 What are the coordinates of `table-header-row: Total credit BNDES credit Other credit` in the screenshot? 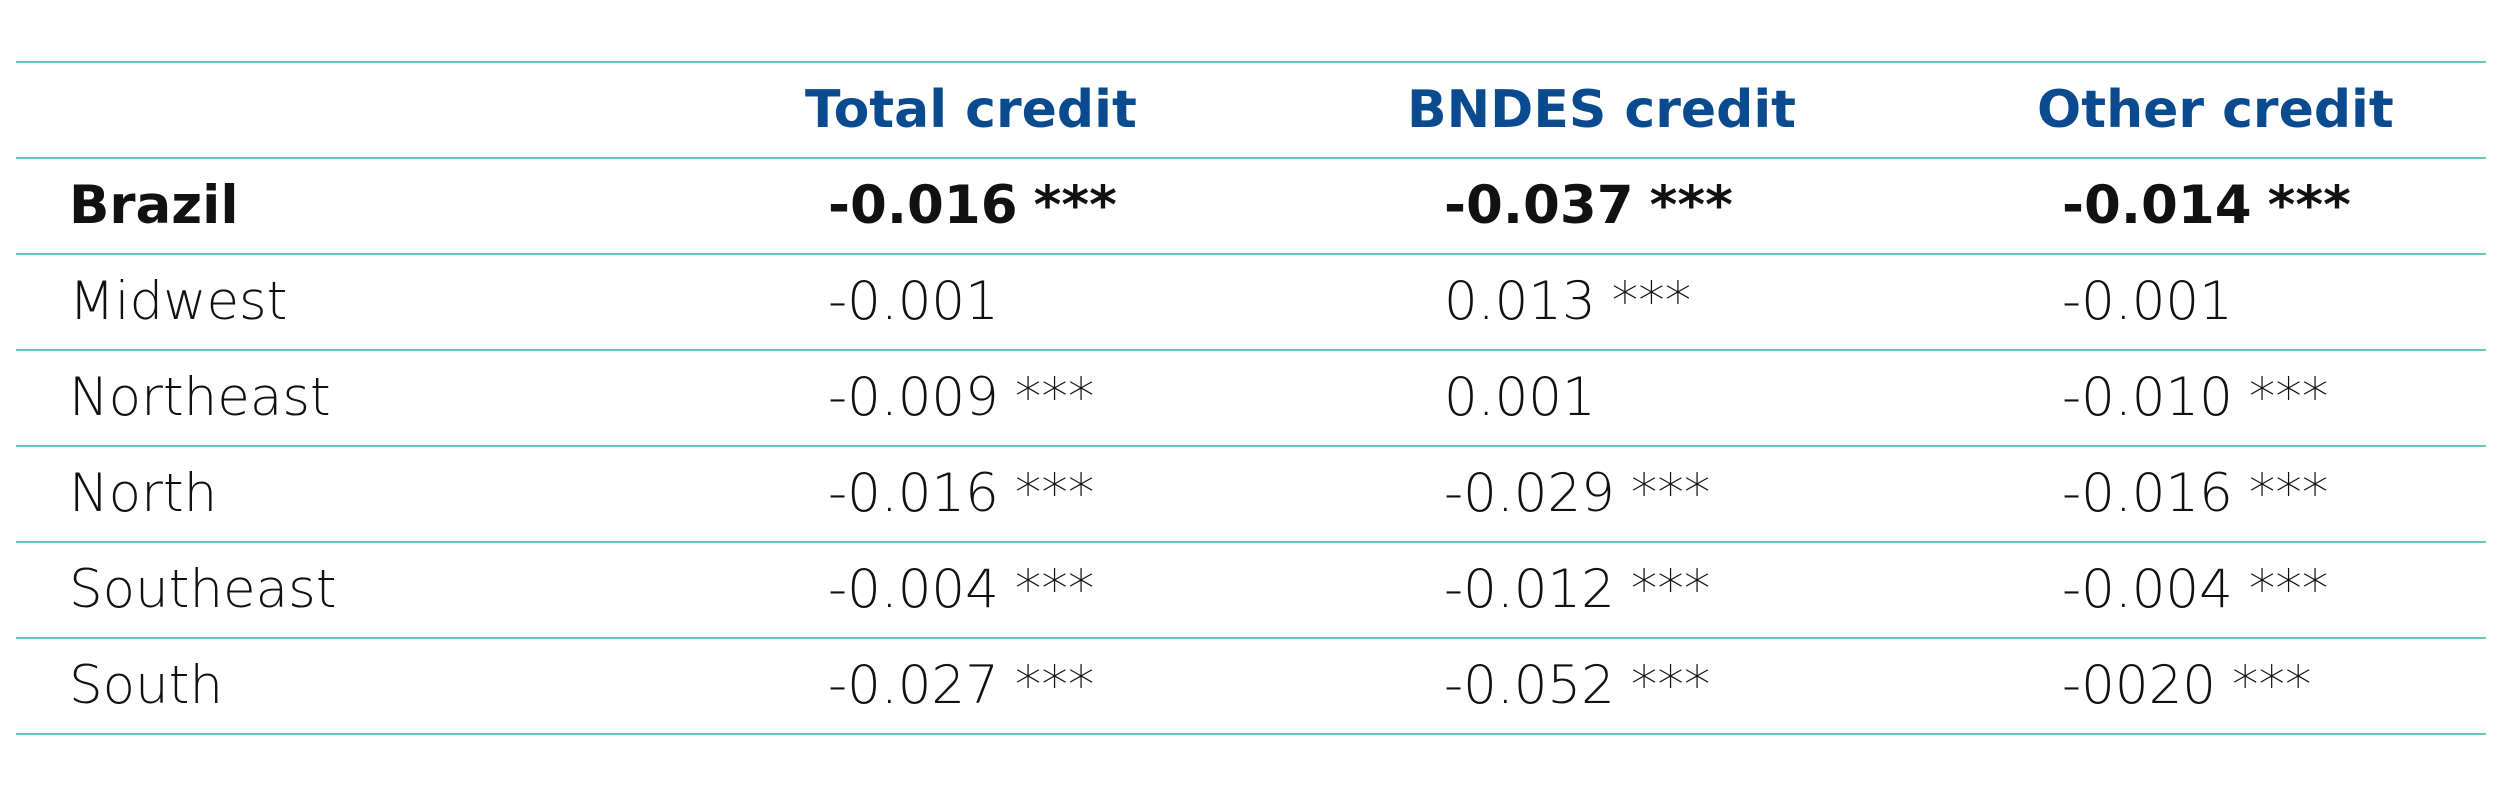 It's located at (1251, 111).